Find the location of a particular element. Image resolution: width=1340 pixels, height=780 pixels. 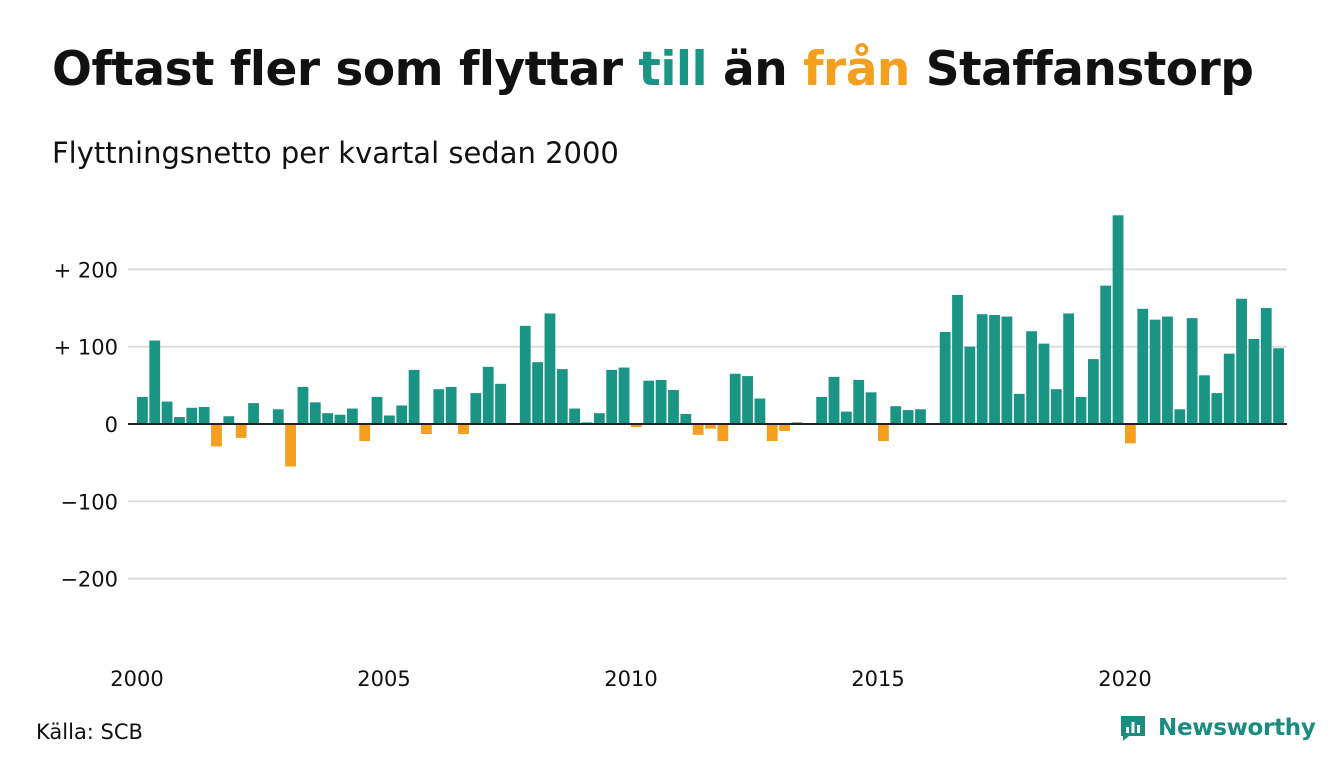

x-tick-label: 2015 is located at coordinates (877, 679).